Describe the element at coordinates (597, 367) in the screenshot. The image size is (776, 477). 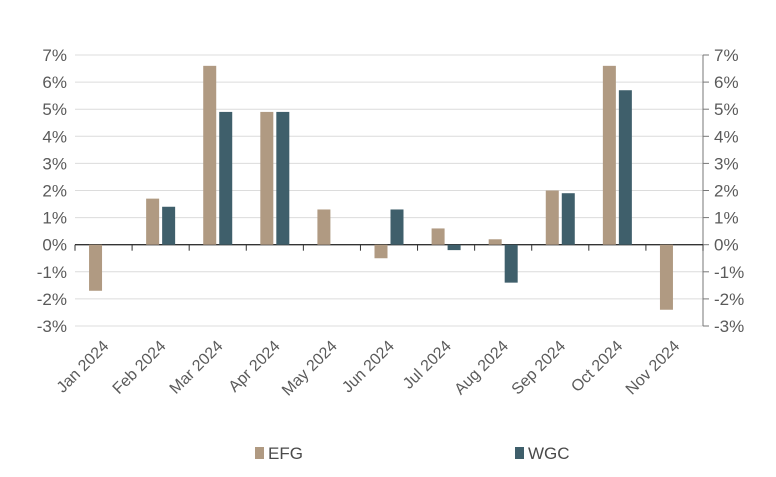
I see `x-tick-label: Oct 2024` at that location.